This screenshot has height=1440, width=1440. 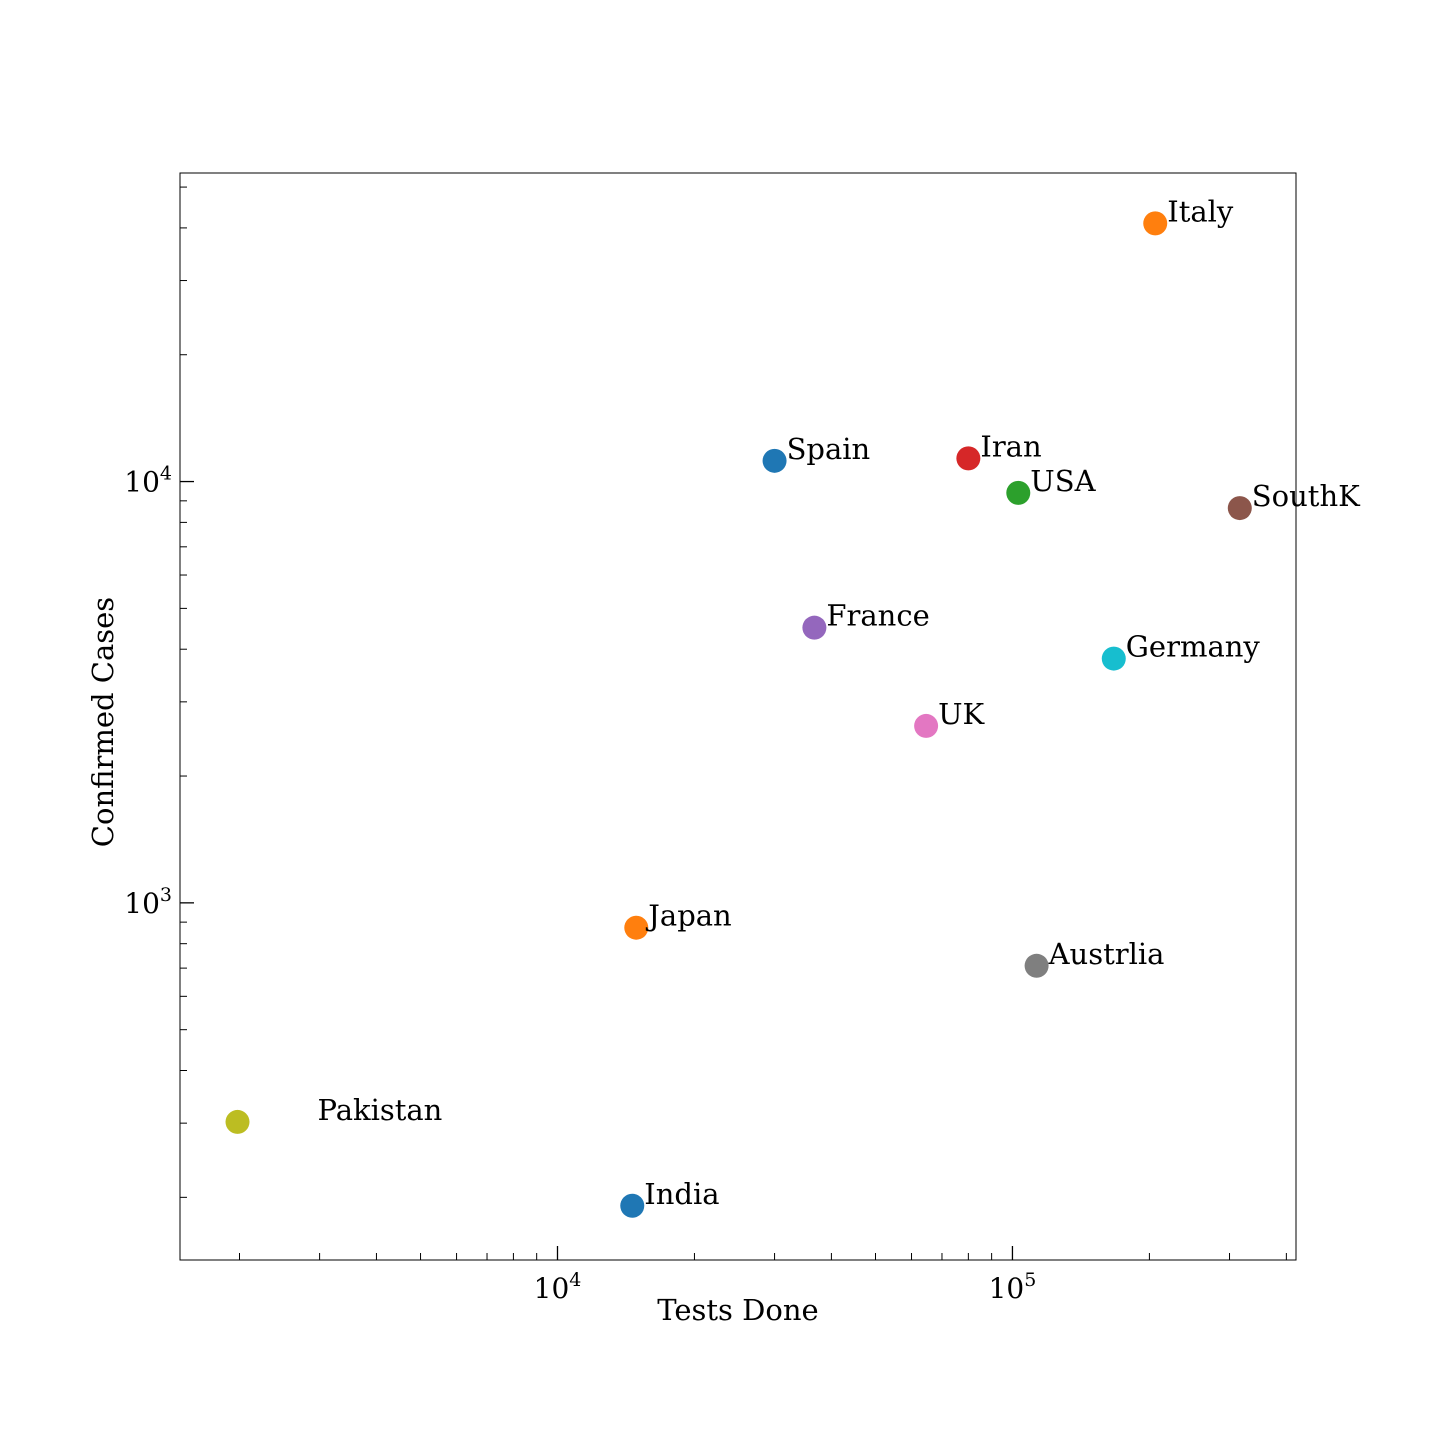 I want to click on point-label-france: France, so click(x=877, y=616).